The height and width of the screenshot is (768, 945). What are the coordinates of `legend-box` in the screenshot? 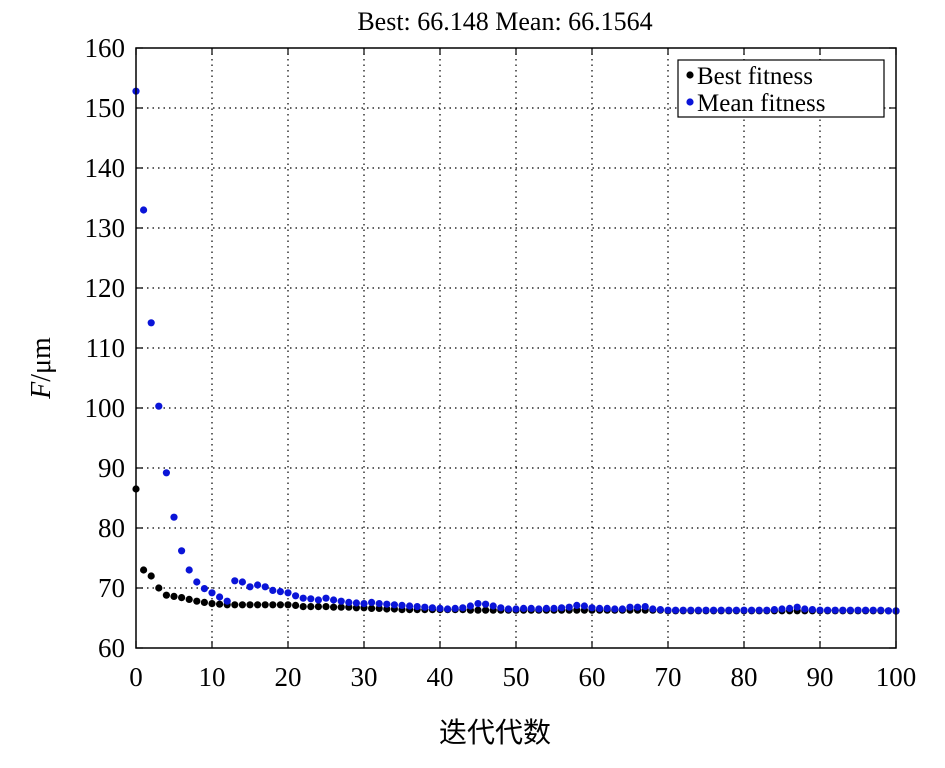 It's located at (781, 88).